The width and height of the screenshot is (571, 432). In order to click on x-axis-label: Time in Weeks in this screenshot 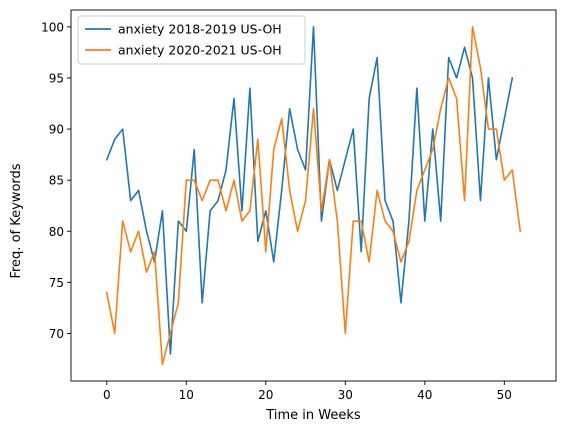, I will do `click(313, 415)`.